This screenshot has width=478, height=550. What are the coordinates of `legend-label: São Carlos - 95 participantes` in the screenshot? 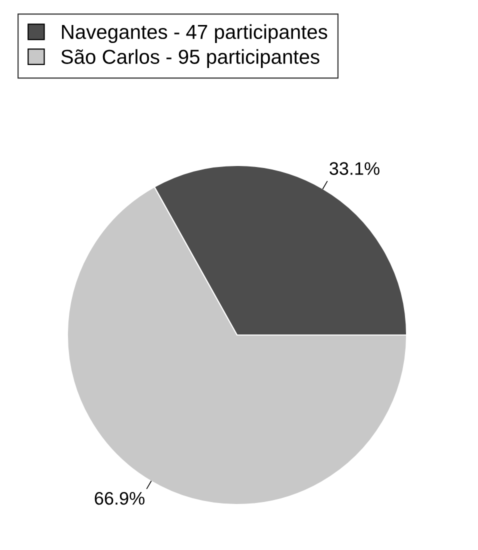 It's located at (190, 58).